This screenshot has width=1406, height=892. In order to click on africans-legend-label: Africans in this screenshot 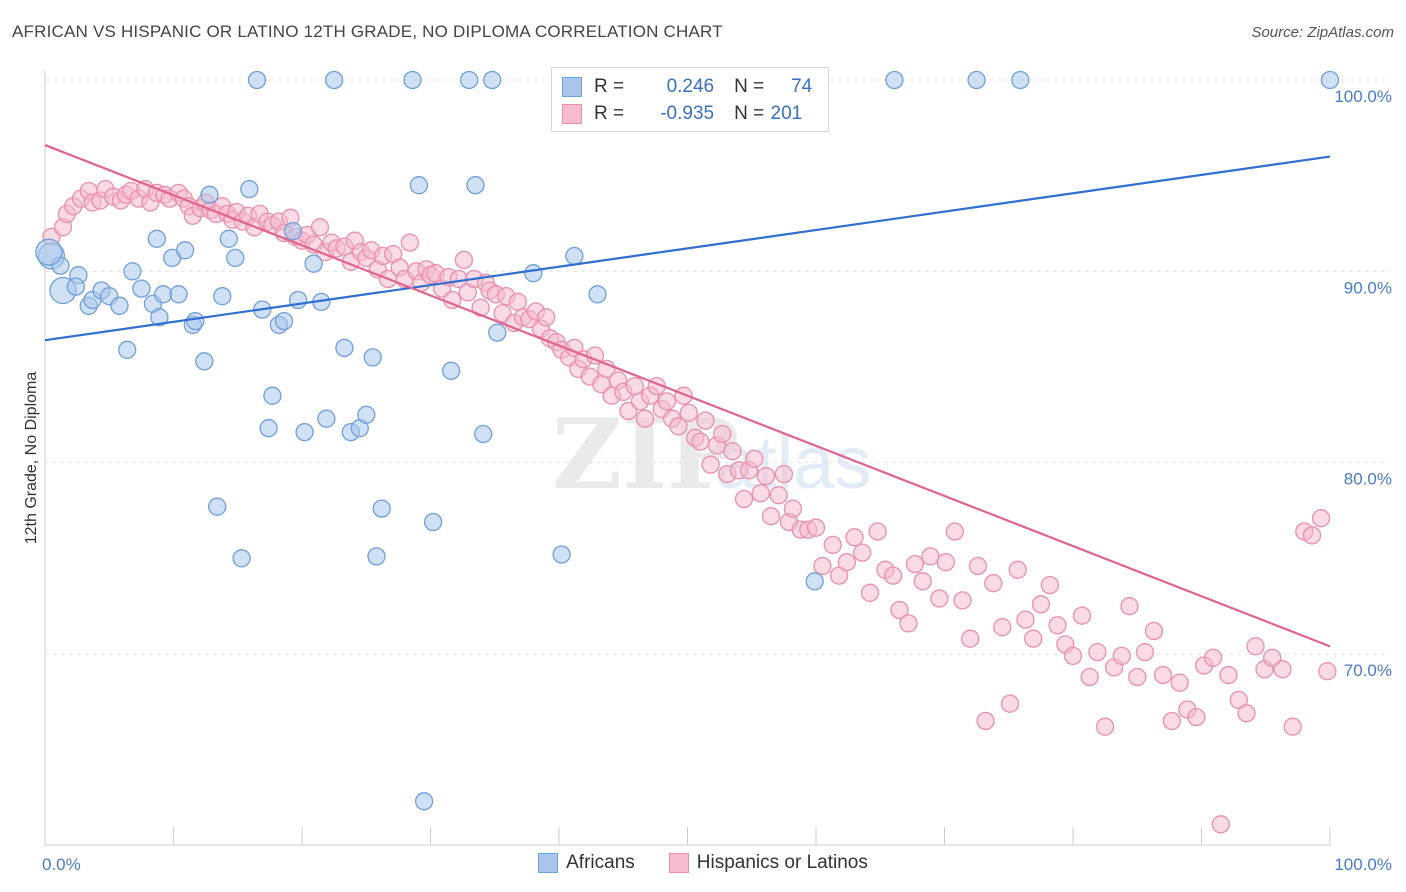, I will do `click(600, 862)`.